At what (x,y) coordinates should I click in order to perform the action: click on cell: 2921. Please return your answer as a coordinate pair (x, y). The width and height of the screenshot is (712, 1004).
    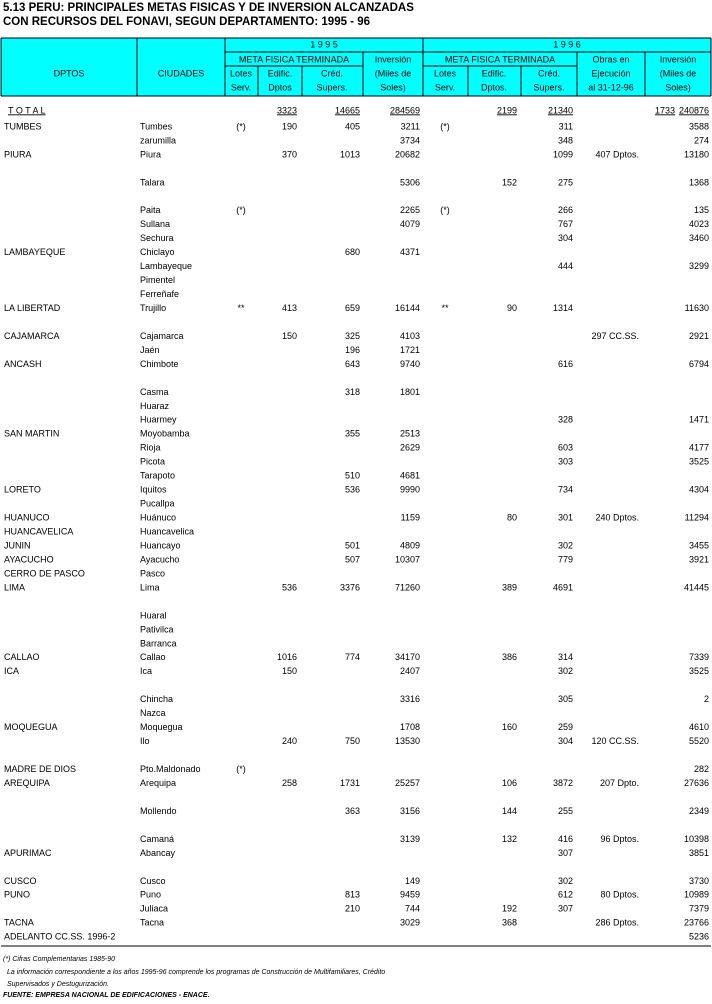
    Looking at the image, I should click on (699, 336).